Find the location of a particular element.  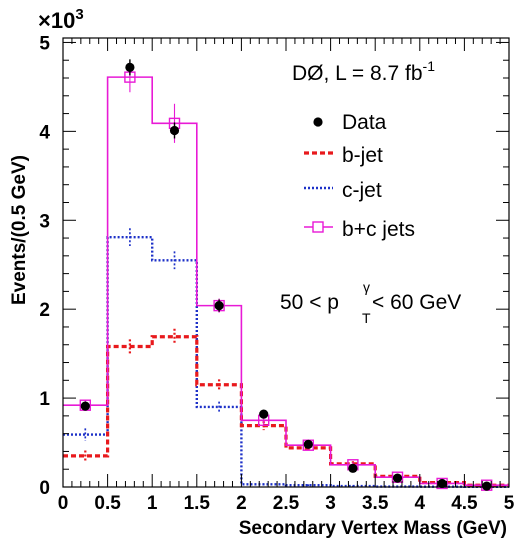

y-axis-title: Events/(0.5 GeV) is located at coordinates (19, 230).